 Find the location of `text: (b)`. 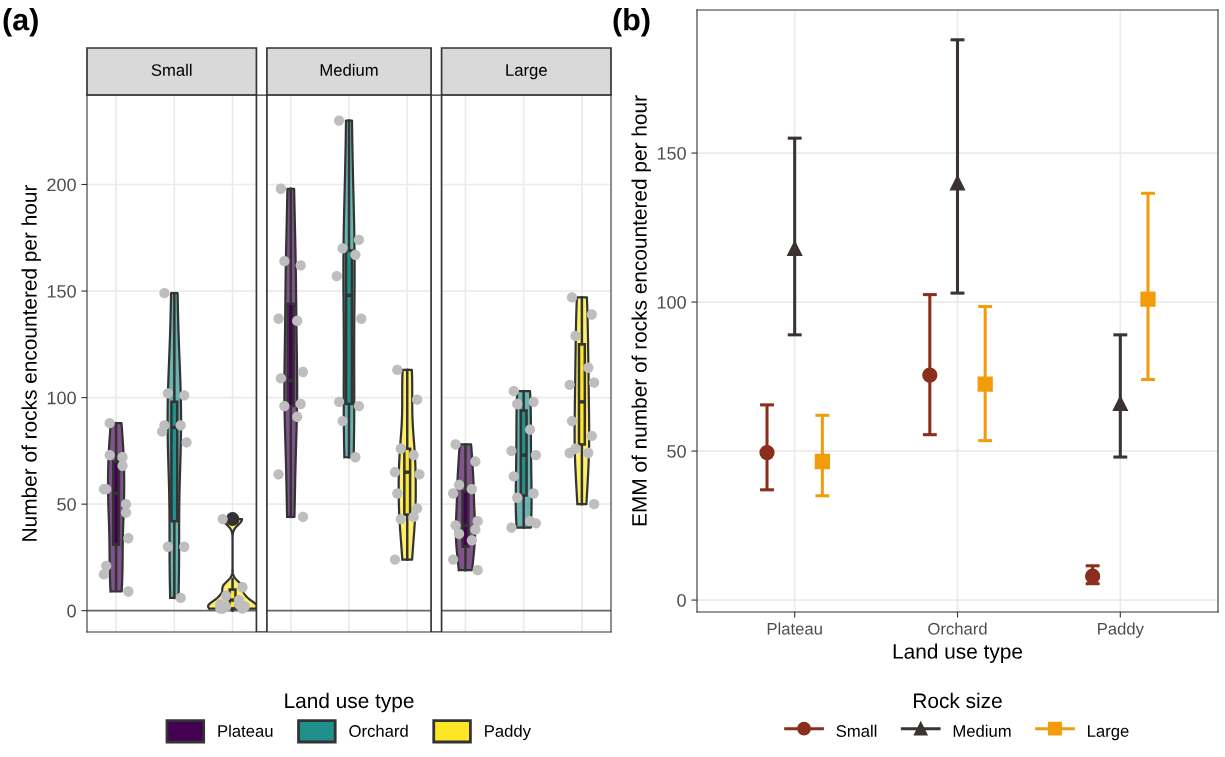

text: (b) is located at coordinates (631, 22).